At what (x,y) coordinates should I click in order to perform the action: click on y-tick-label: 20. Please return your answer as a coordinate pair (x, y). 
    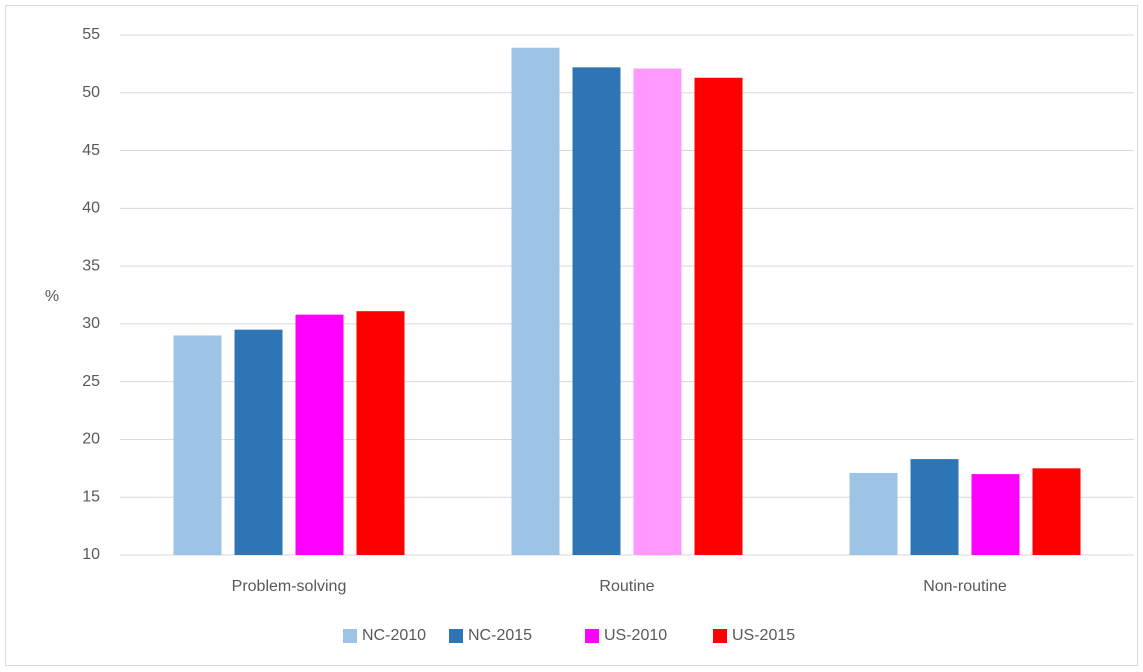
    Looking at the image, I should click on (91, 439).